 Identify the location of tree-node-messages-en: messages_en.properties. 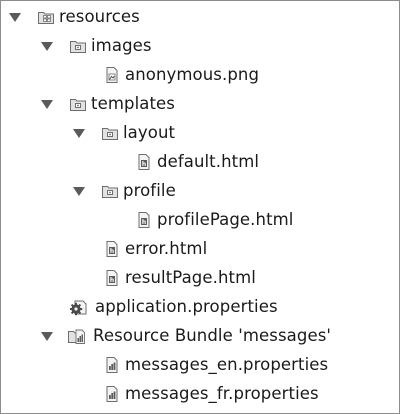
(215, 364).